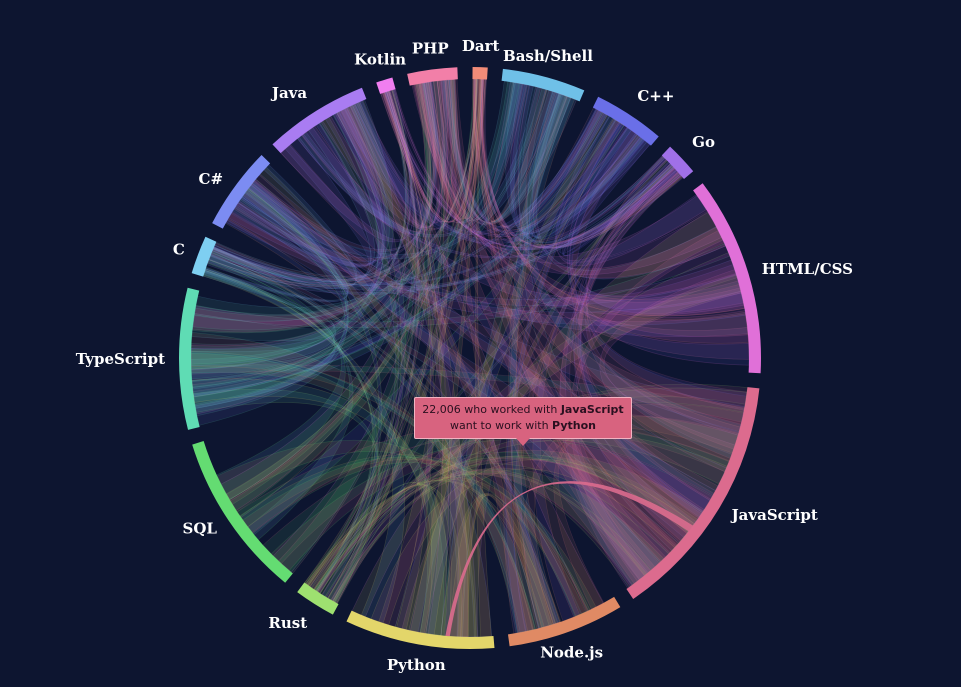 This screenshot has width=961, height=687. I want to click on ribbon-c-c, so click(276, 246).